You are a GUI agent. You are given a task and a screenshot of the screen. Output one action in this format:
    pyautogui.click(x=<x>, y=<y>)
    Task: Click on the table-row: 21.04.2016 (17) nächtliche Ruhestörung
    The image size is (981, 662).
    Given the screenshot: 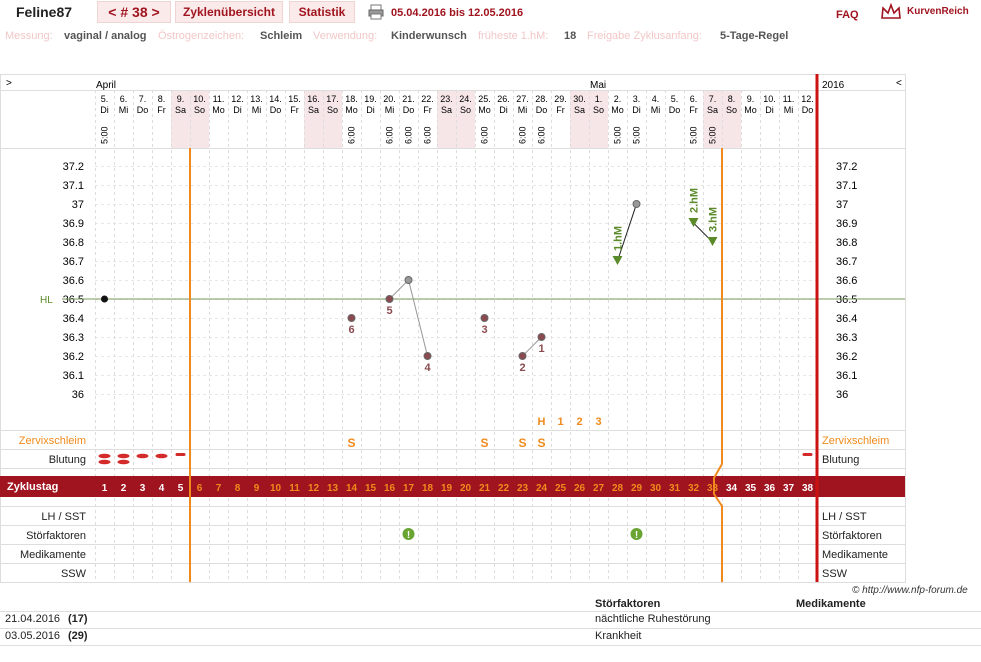 What is the action you would take?
    pyautogui.click(x=490, y=621)
    